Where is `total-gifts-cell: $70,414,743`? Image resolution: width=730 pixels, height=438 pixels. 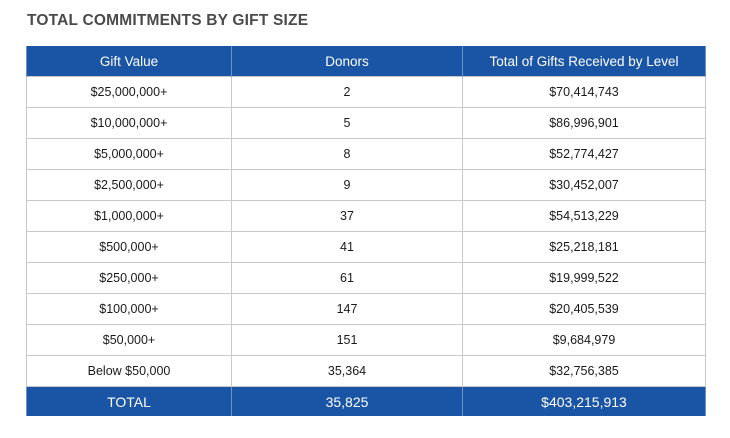 total-gifts-cell: $70,414,743 is located at coordinates (584, 92).